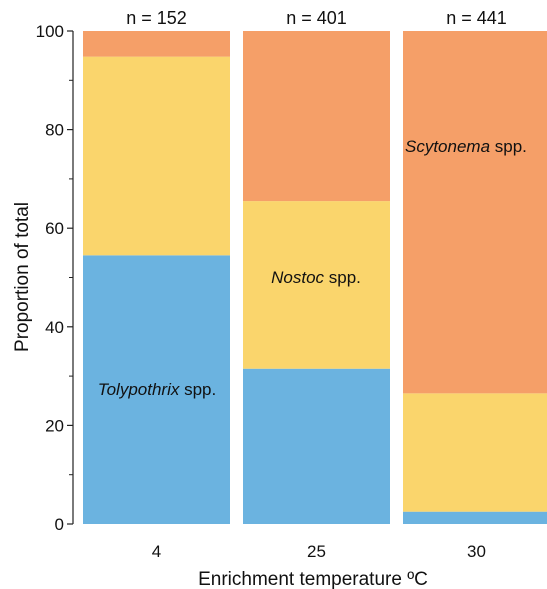 The image size is (547, 589). I want to click on sample-count-label-30: n = 441, so click(476, 18).